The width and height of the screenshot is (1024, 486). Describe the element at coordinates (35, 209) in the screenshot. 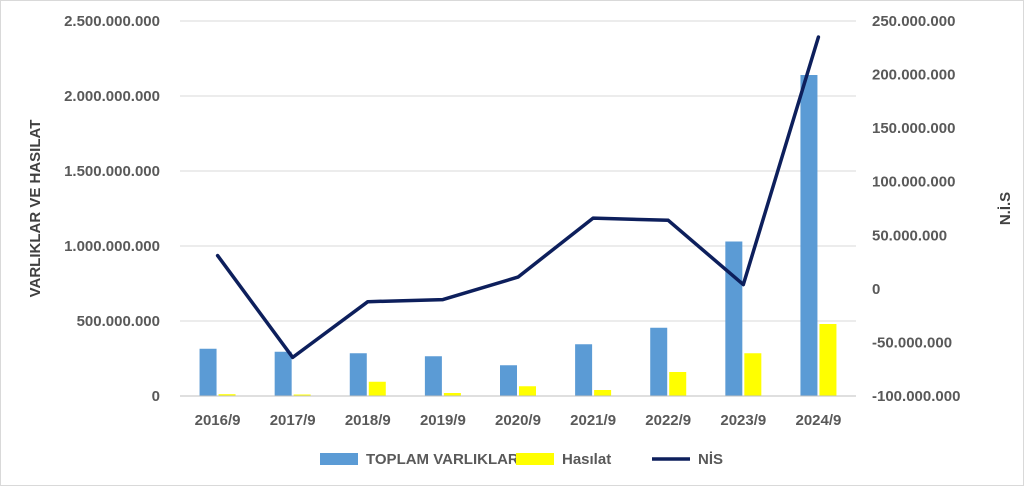

I see `y-axis-title: VARLIKLAR VE HASILAT` at that location.